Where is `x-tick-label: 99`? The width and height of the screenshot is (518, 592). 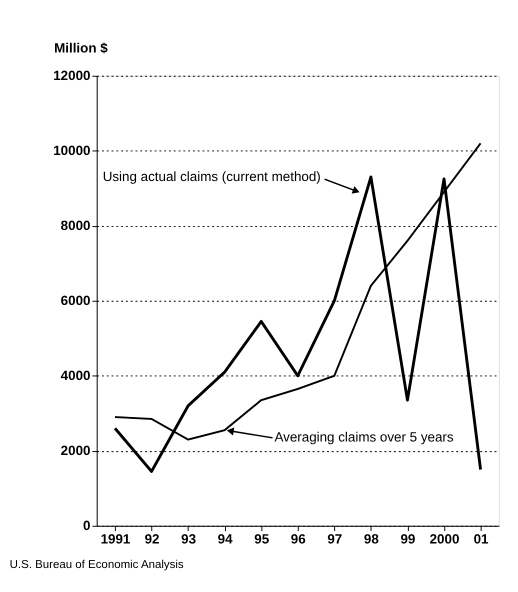
x-tick-label: 99 is located at coordinates (408, 539).